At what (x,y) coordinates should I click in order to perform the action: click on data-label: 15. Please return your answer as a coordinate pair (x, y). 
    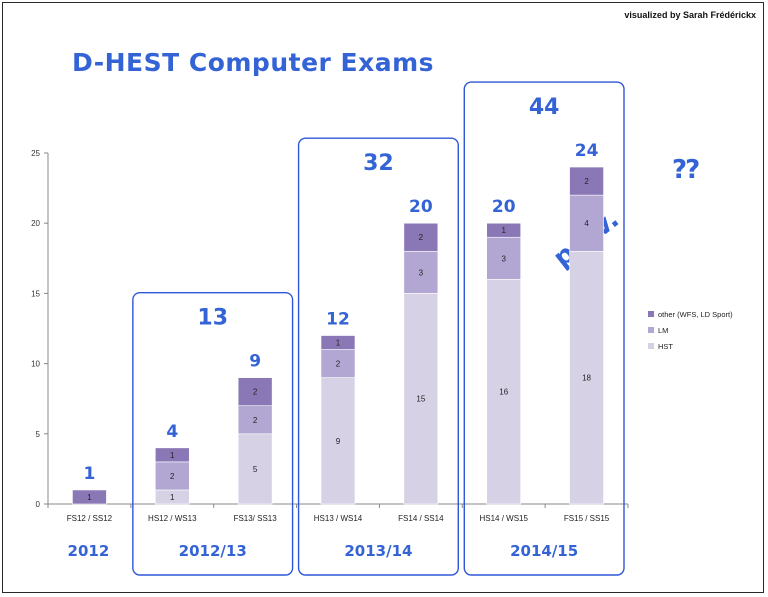
    Looking at the image, I should click on (420, 399).